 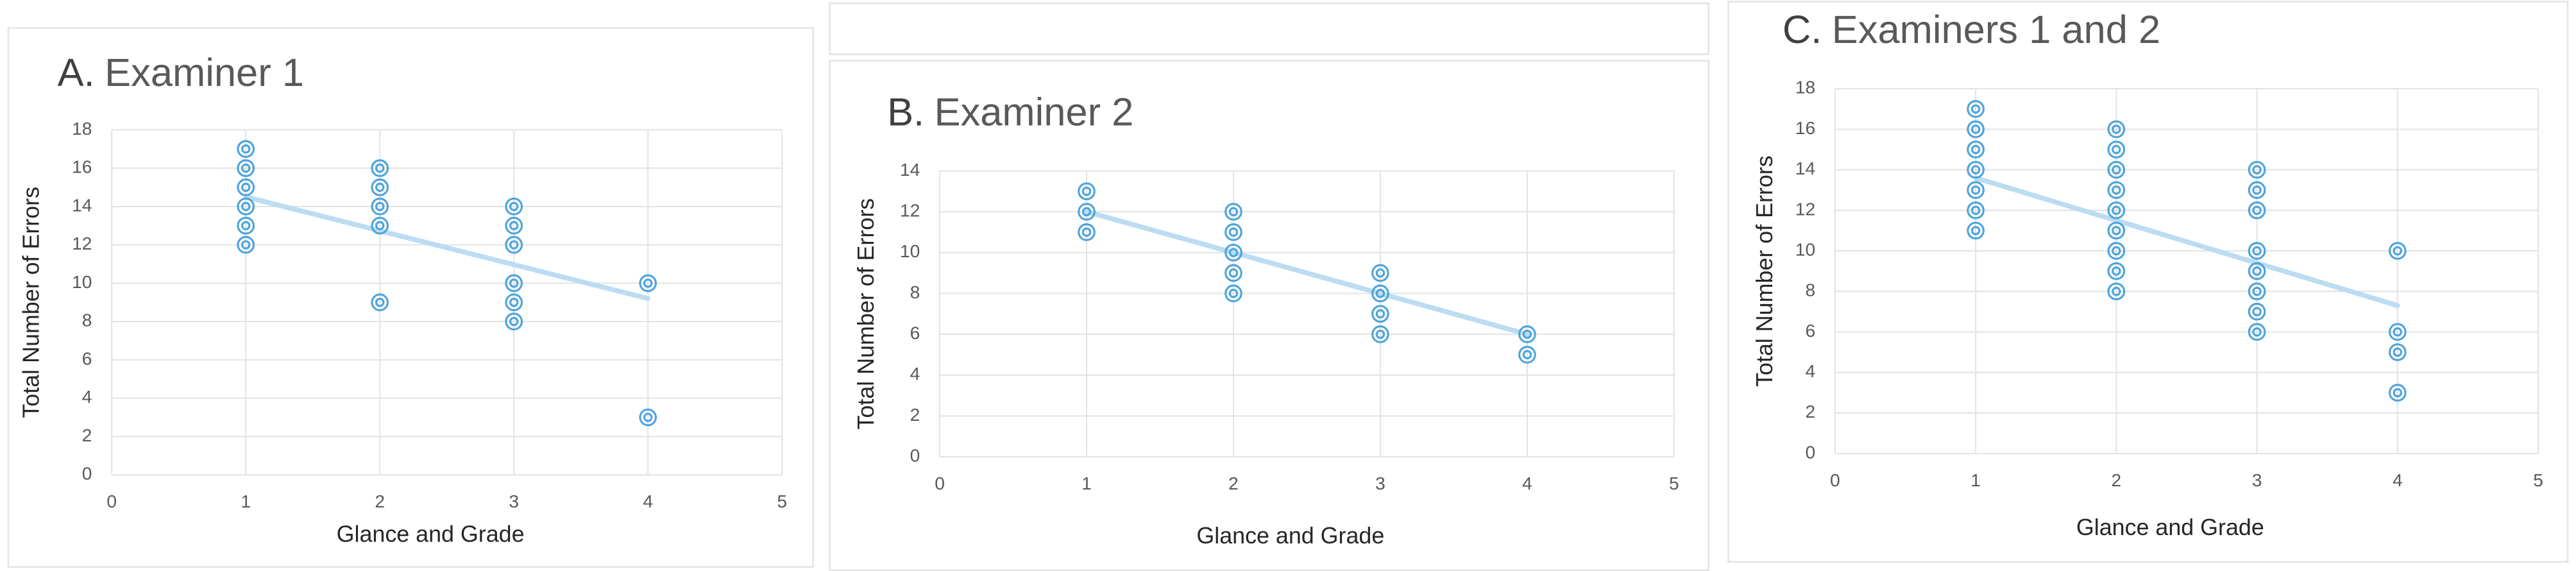 What do you see at coordinates (181, 73) in the screenshot?
I see `chart-title: A. Examiner 1` at bounding box center [181, 73].